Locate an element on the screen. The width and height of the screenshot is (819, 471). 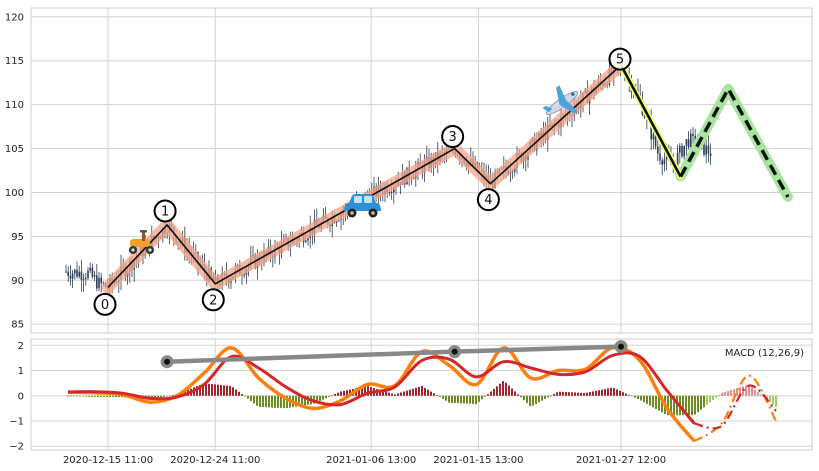
wave-label-text: 5 is located at coordinates (620, 60).